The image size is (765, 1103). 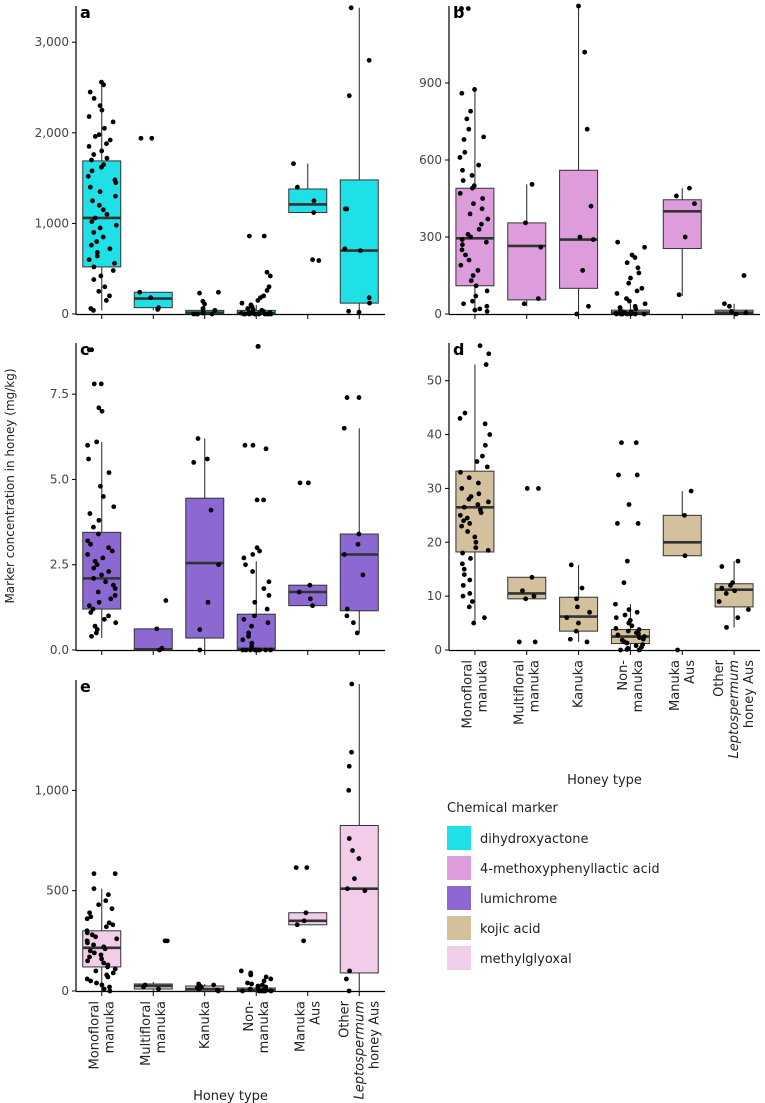 What do you see at coordinates (65, 314) in the screenshot?
I see `y-tick-label: 0` at bounding box center [65, 314].